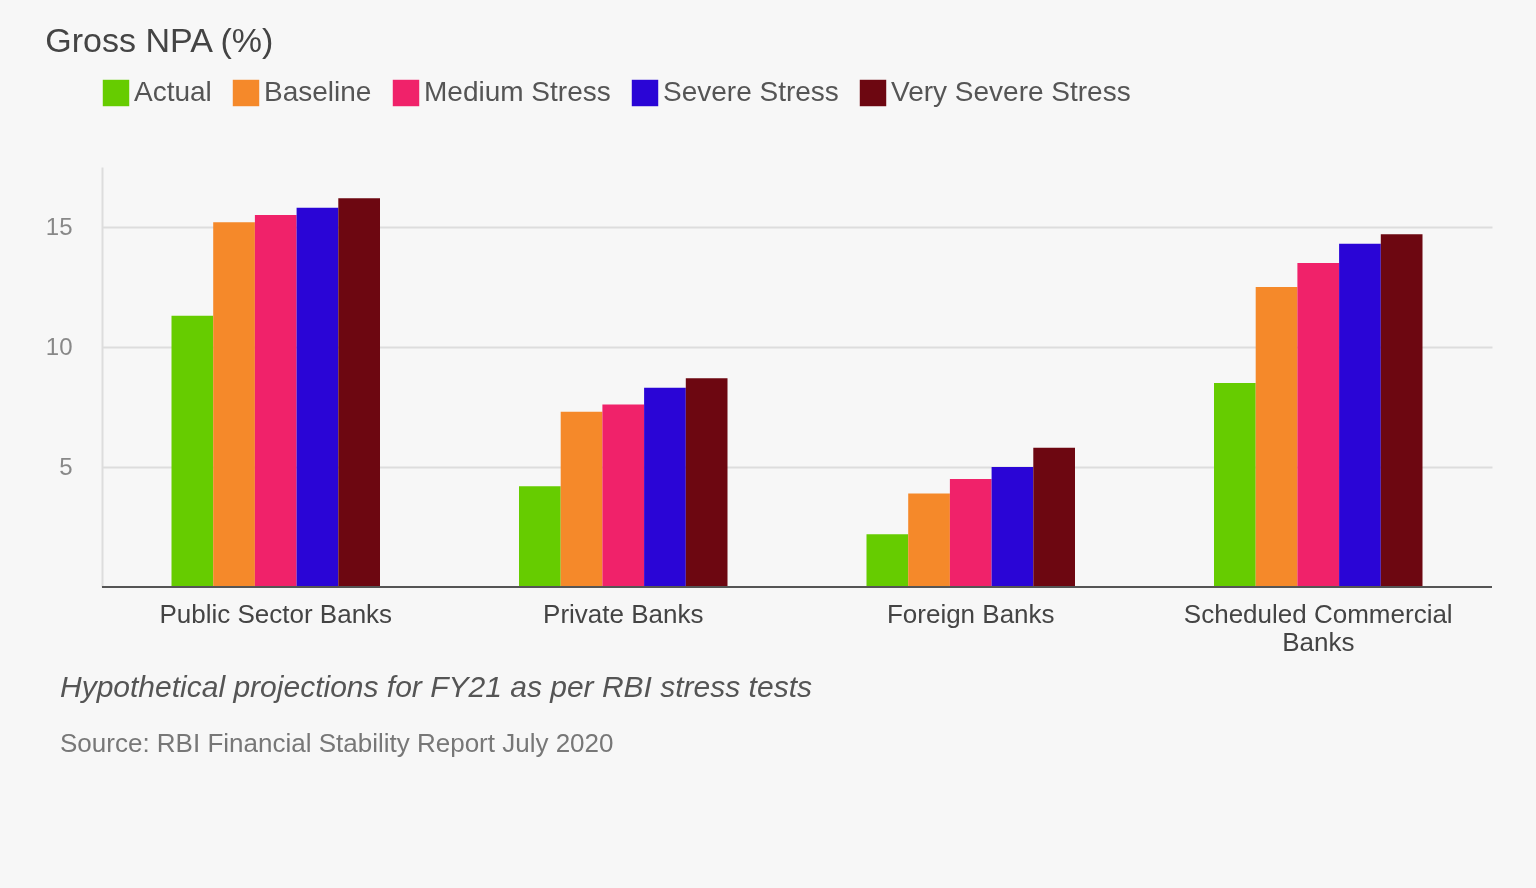  I want to click on x-tick-label: Private Banks, so click(623, 613).